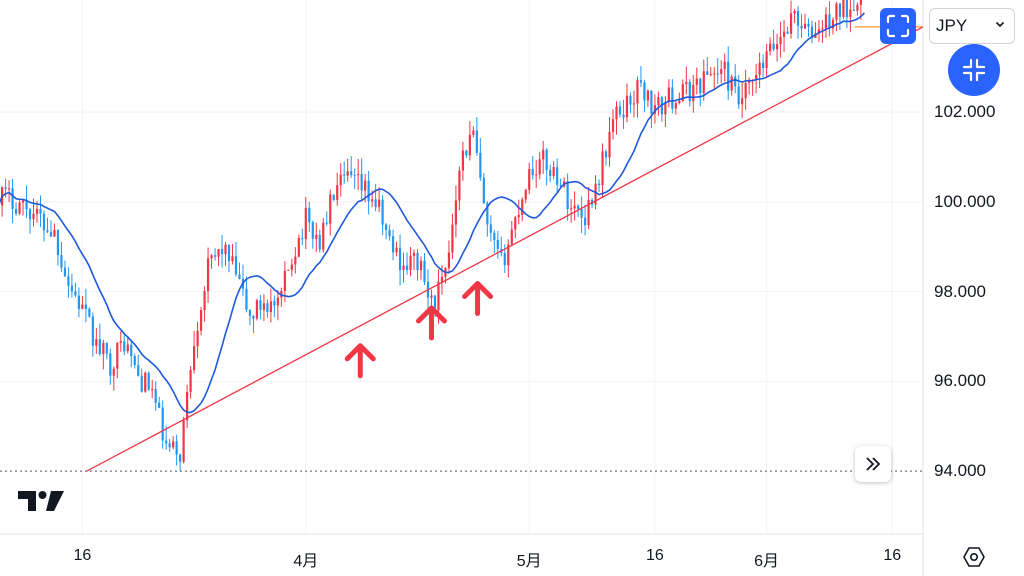  Describe the element at coordinates (42, 503) in the screenshot. I see `tradingview-logo` at that location.